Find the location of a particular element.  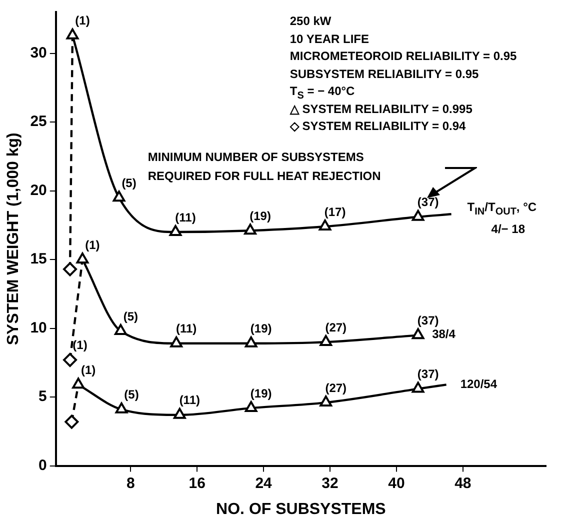

annotation: 10 YEAR LIFE is located at coordinates (330, 39).